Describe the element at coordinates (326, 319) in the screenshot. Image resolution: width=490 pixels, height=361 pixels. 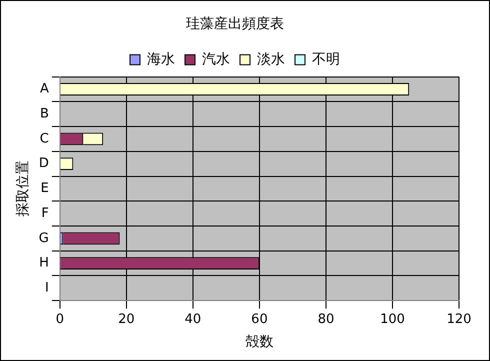
I see `x-tick-label: 80` at that location.